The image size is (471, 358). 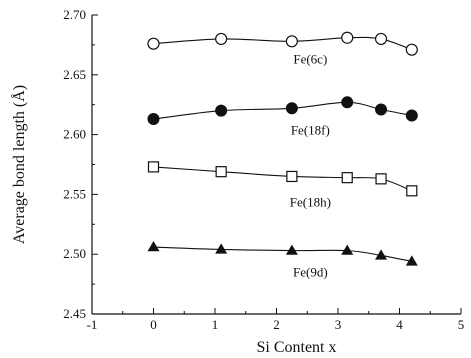 What do you see at coordinates (215, 324) in the screenshot?
I see `x-tick-label: 1` at bounding box center [215, 324].